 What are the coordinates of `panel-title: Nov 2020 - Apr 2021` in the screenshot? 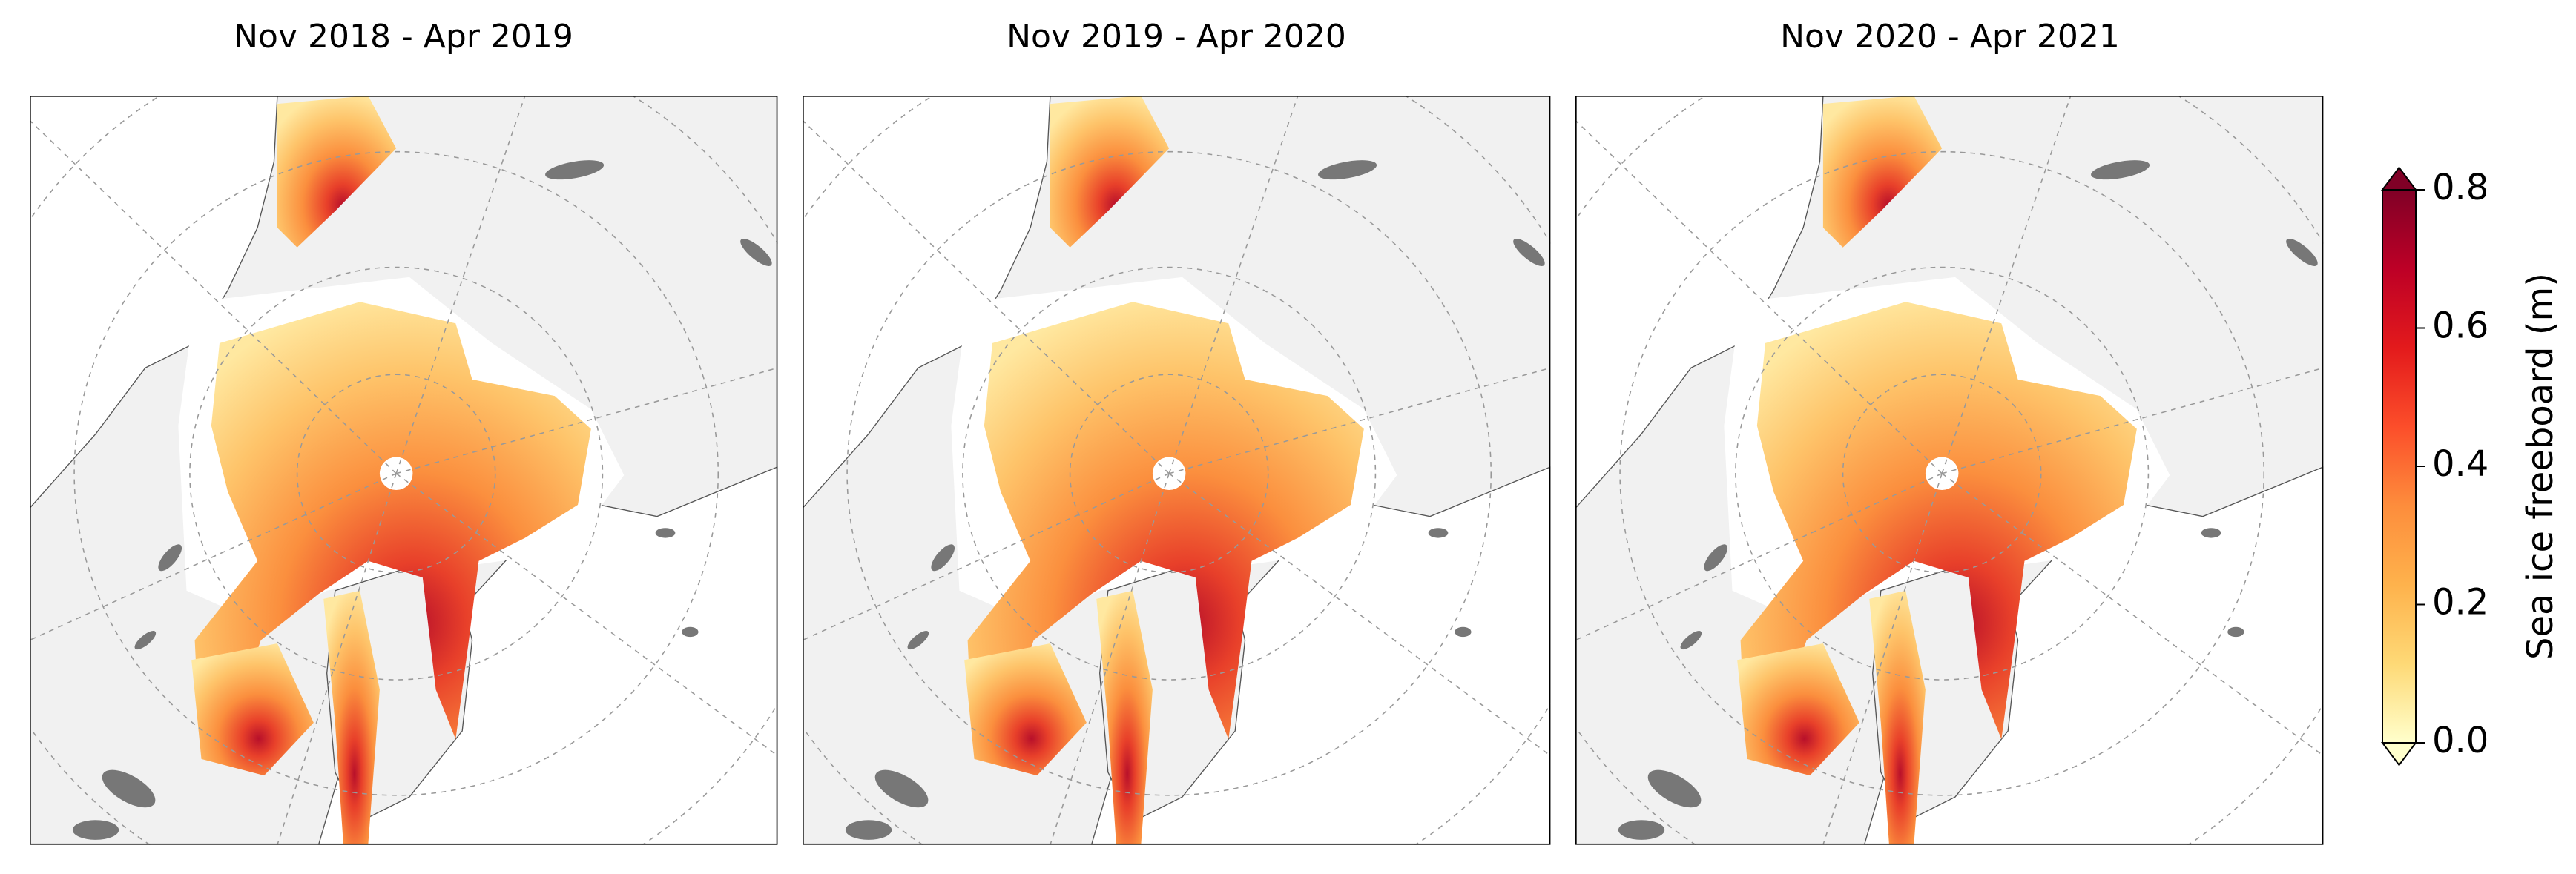 It's located at (1950, 37).